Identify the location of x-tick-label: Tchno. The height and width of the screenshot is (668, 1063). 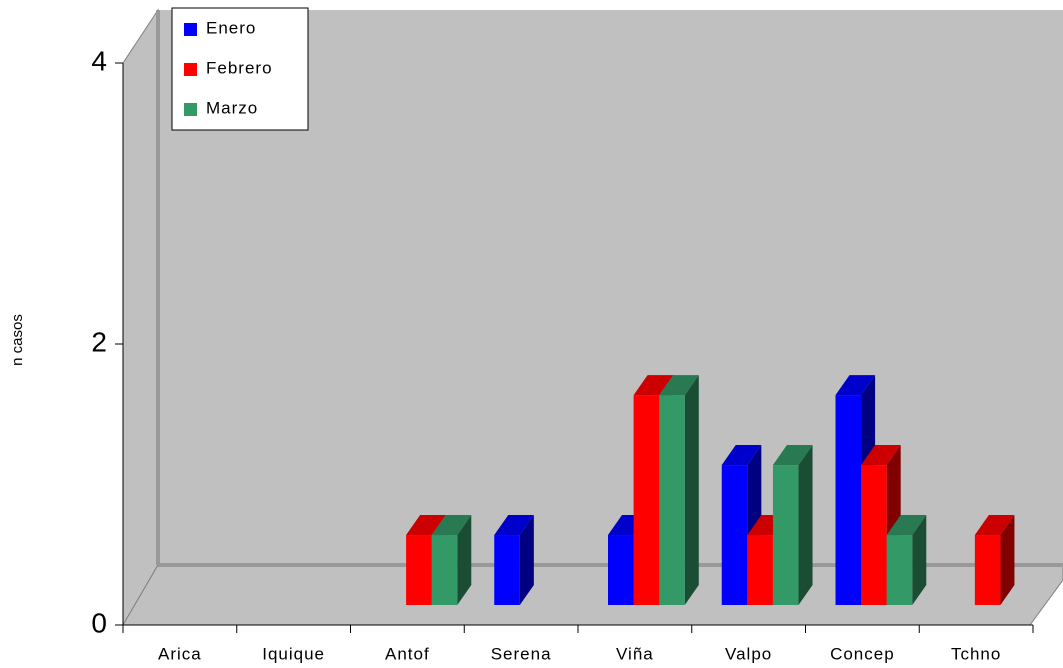
(976, 653).